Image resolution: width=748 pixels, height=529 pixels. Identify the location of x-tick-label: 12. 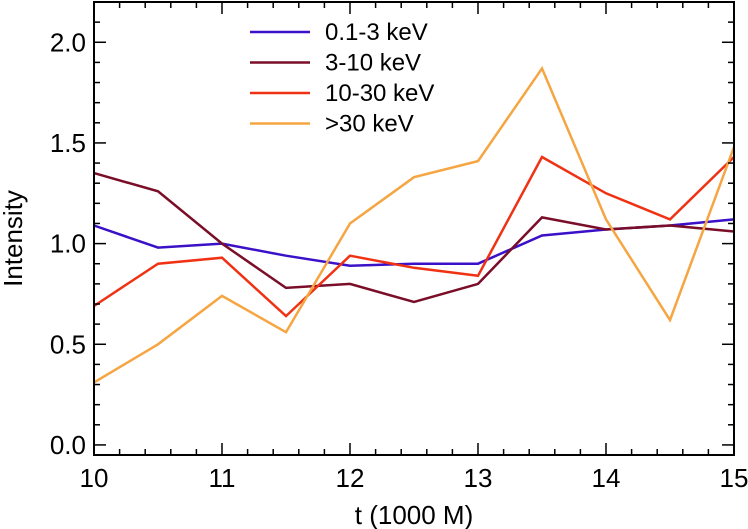
(350, 478).